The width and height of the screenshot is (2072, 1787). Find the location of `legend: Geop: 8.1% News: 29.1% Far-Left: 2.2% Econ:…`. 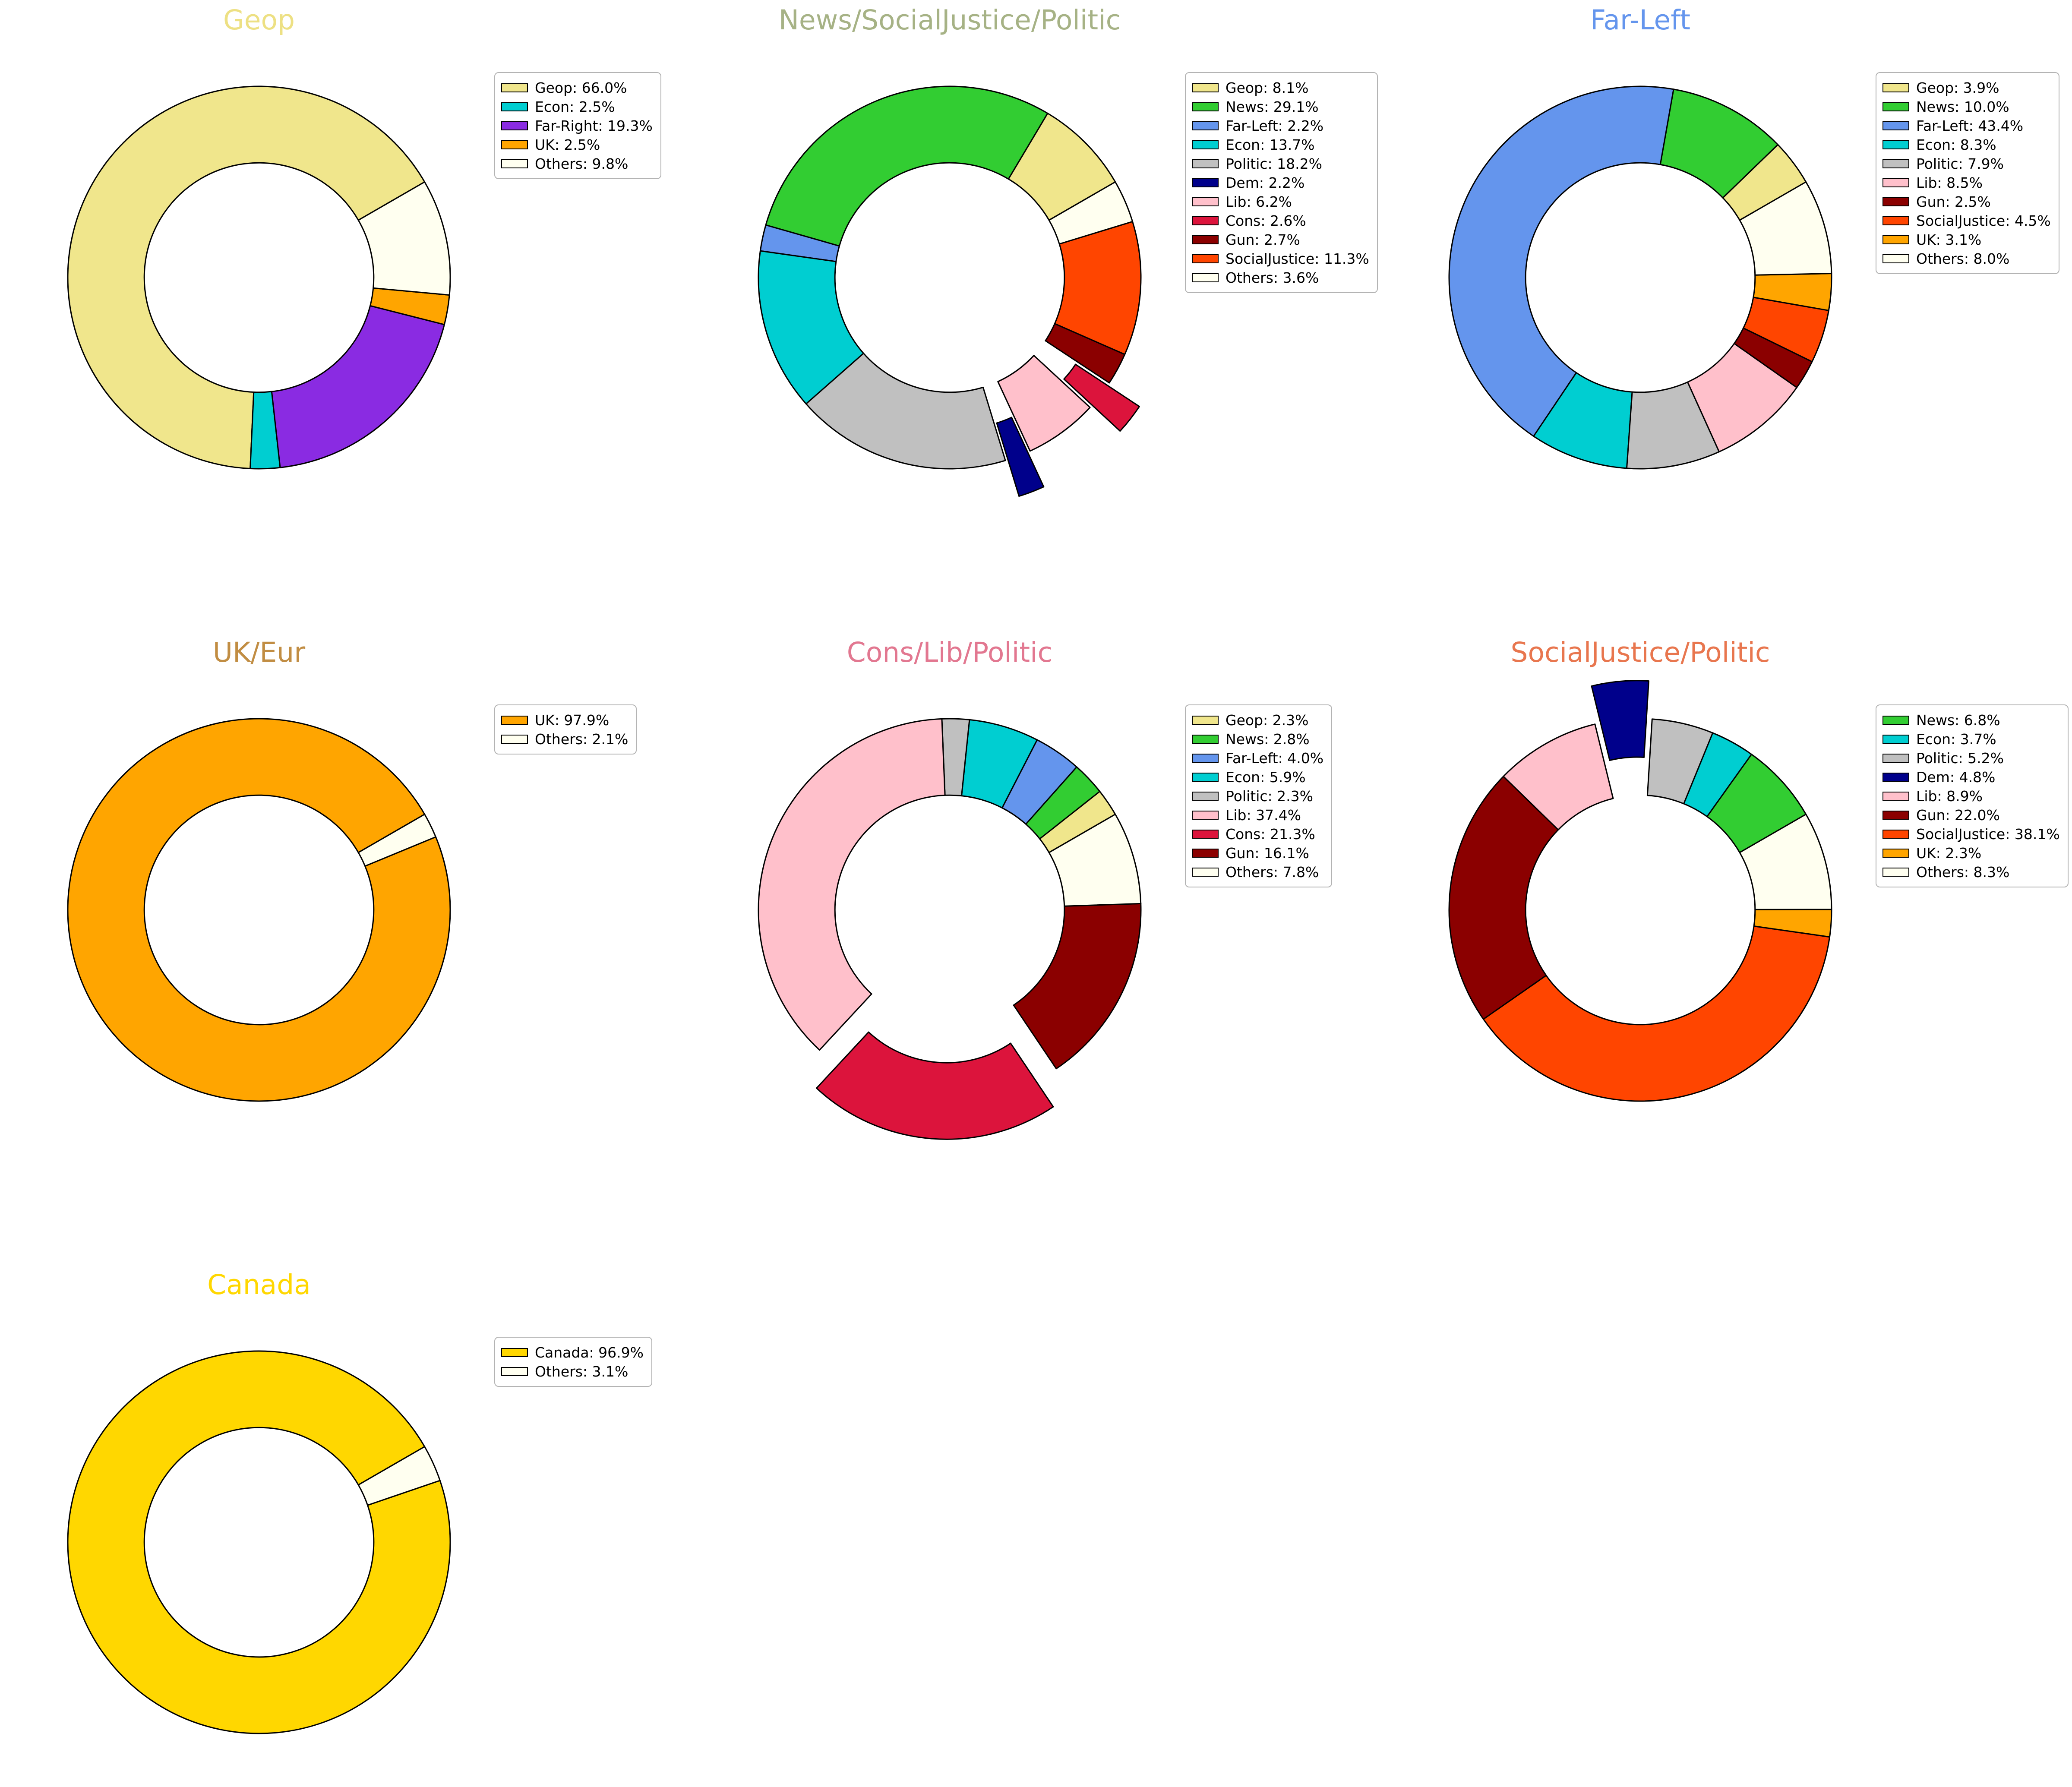

legend: Geop: 8.1% News: 29.1% Far-Left: 2.2% Econ:… is located at coordinates (1281, 183).